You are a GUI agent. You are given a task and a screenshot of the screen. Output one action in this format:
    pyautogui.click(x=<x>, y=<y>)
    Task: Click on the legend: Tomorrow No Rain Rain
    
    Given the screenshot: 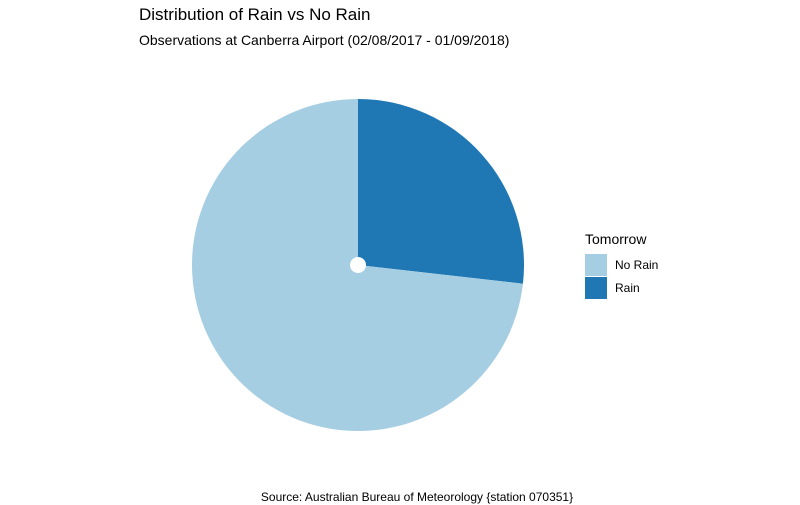 What is the action you would take?
    pyautogui.click(x=621, y=265)
    